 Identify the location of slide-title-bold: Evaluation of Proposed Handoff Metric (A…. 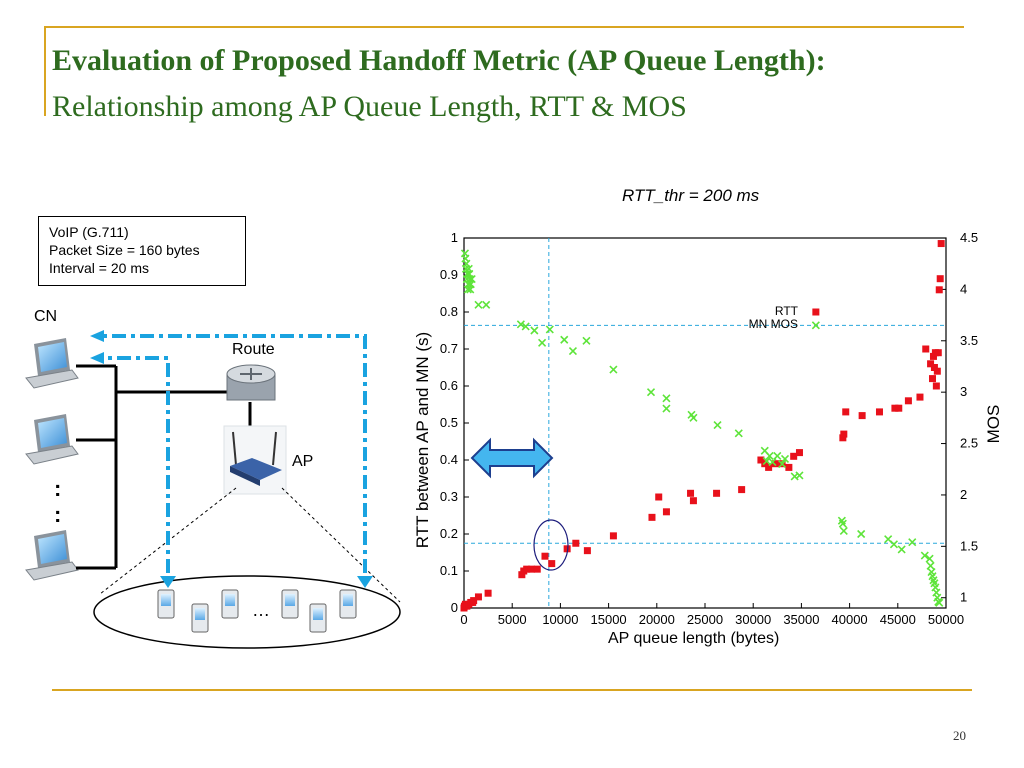
(439, 60).